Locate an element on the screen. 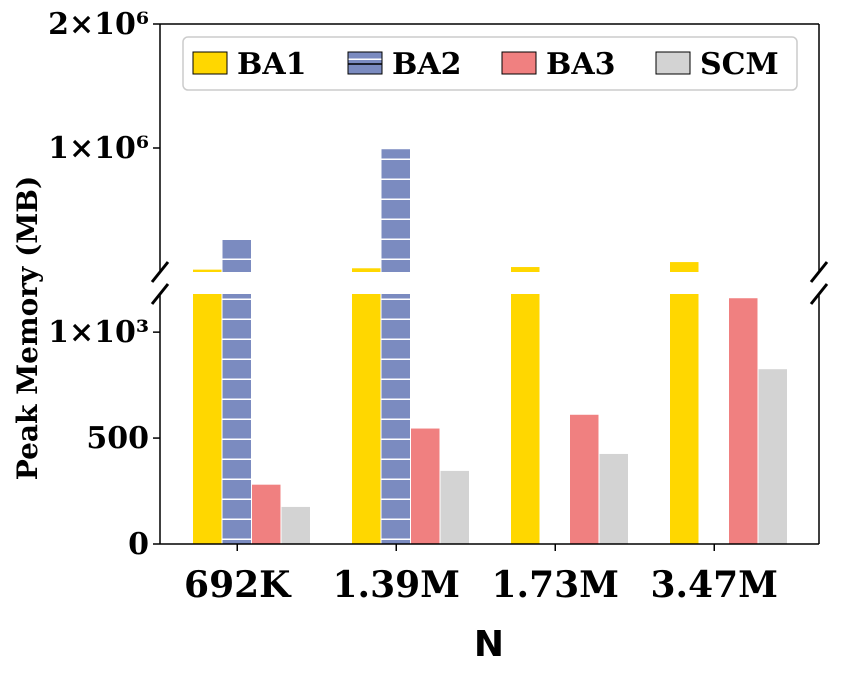 The width and height of the screenshot is (841, 677). y-axis-label: Peak Memory (MB) is located at coordinates (27, 328).